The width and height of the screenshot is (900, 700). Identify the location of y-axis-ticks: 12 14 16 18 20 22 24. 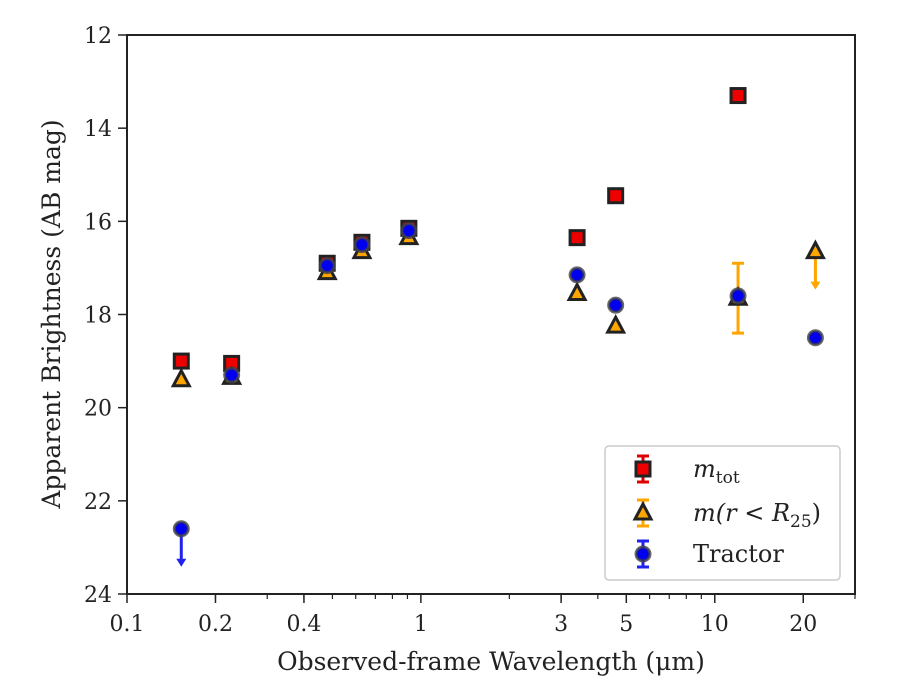
(105, 316).